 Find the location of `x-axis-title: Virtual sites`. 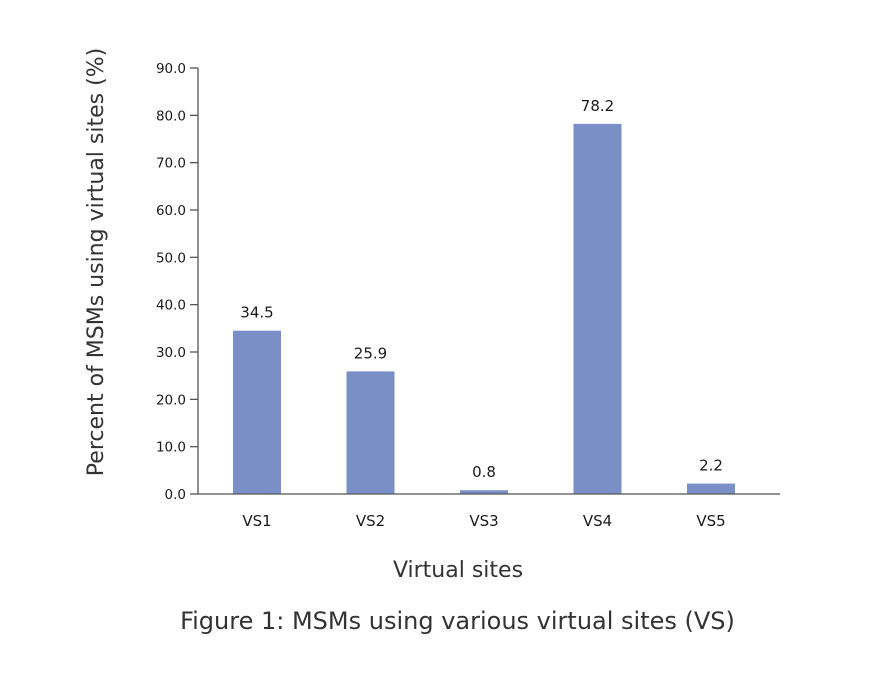

x-axis-title: Virtual sites is located at coordinates (458, 570).